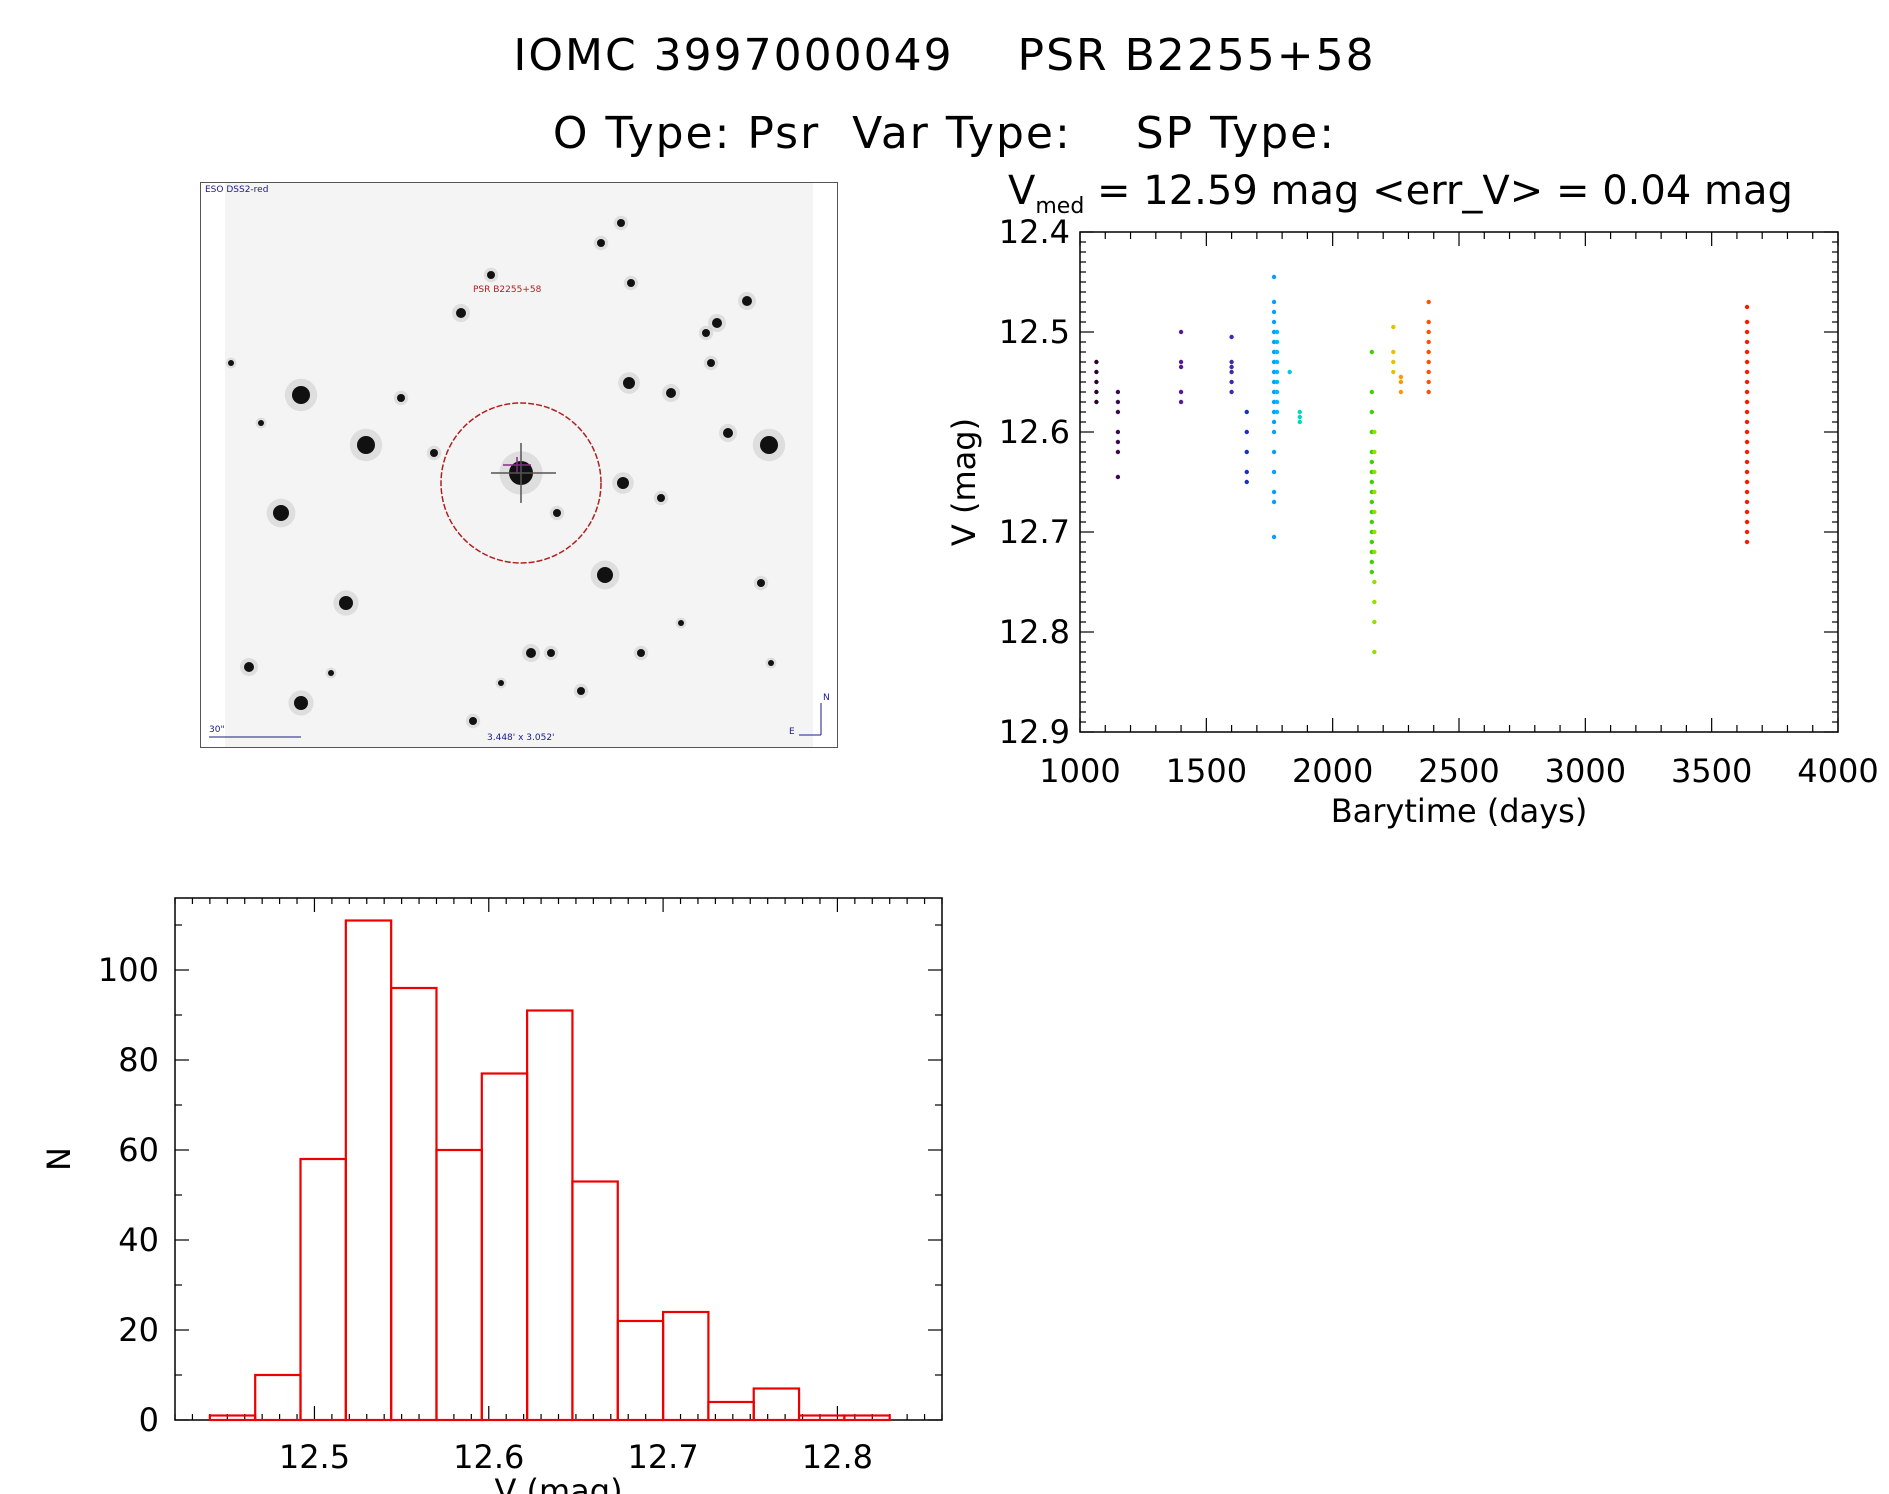 This screenshot has height=1494, width=1889. What do you see at coordinates (944, 133) in the screenshot?
I see `chart-subtitle: O Type: Psr Var Type: SP Type:` at bounding box center [944, 133].